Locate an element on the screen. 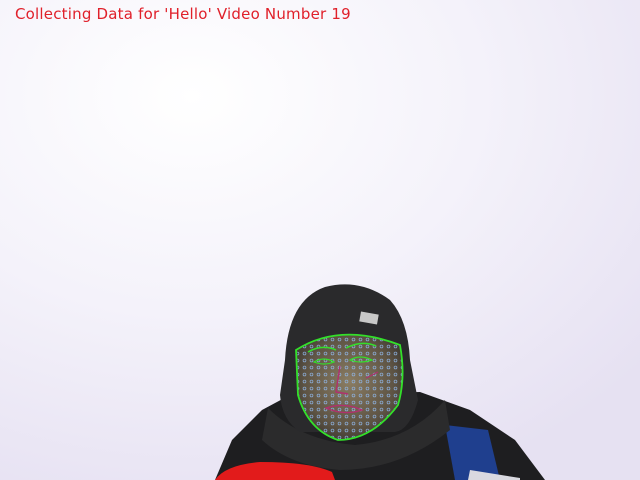  nose-outline is located at coordinates (342, 380).